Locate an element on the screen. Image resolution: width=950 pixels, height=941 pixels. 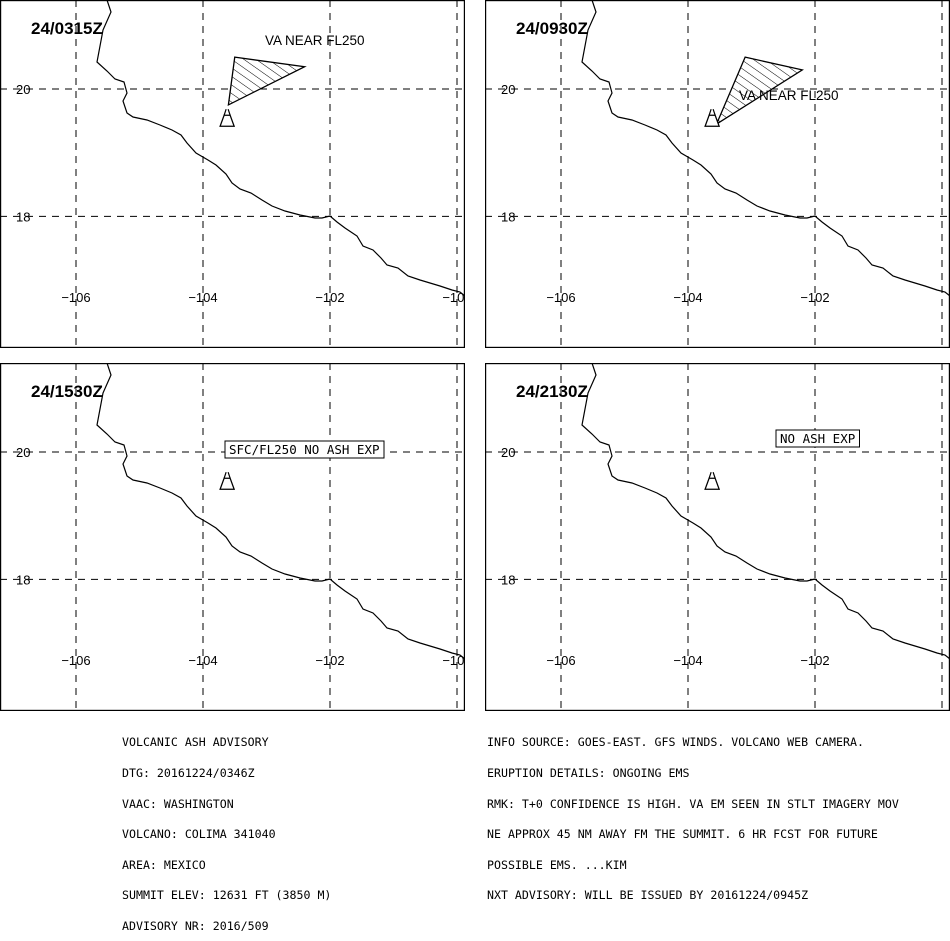
advisory-title: VOLCANIC ASH ADVISORY is located at coordinates (195, 742).